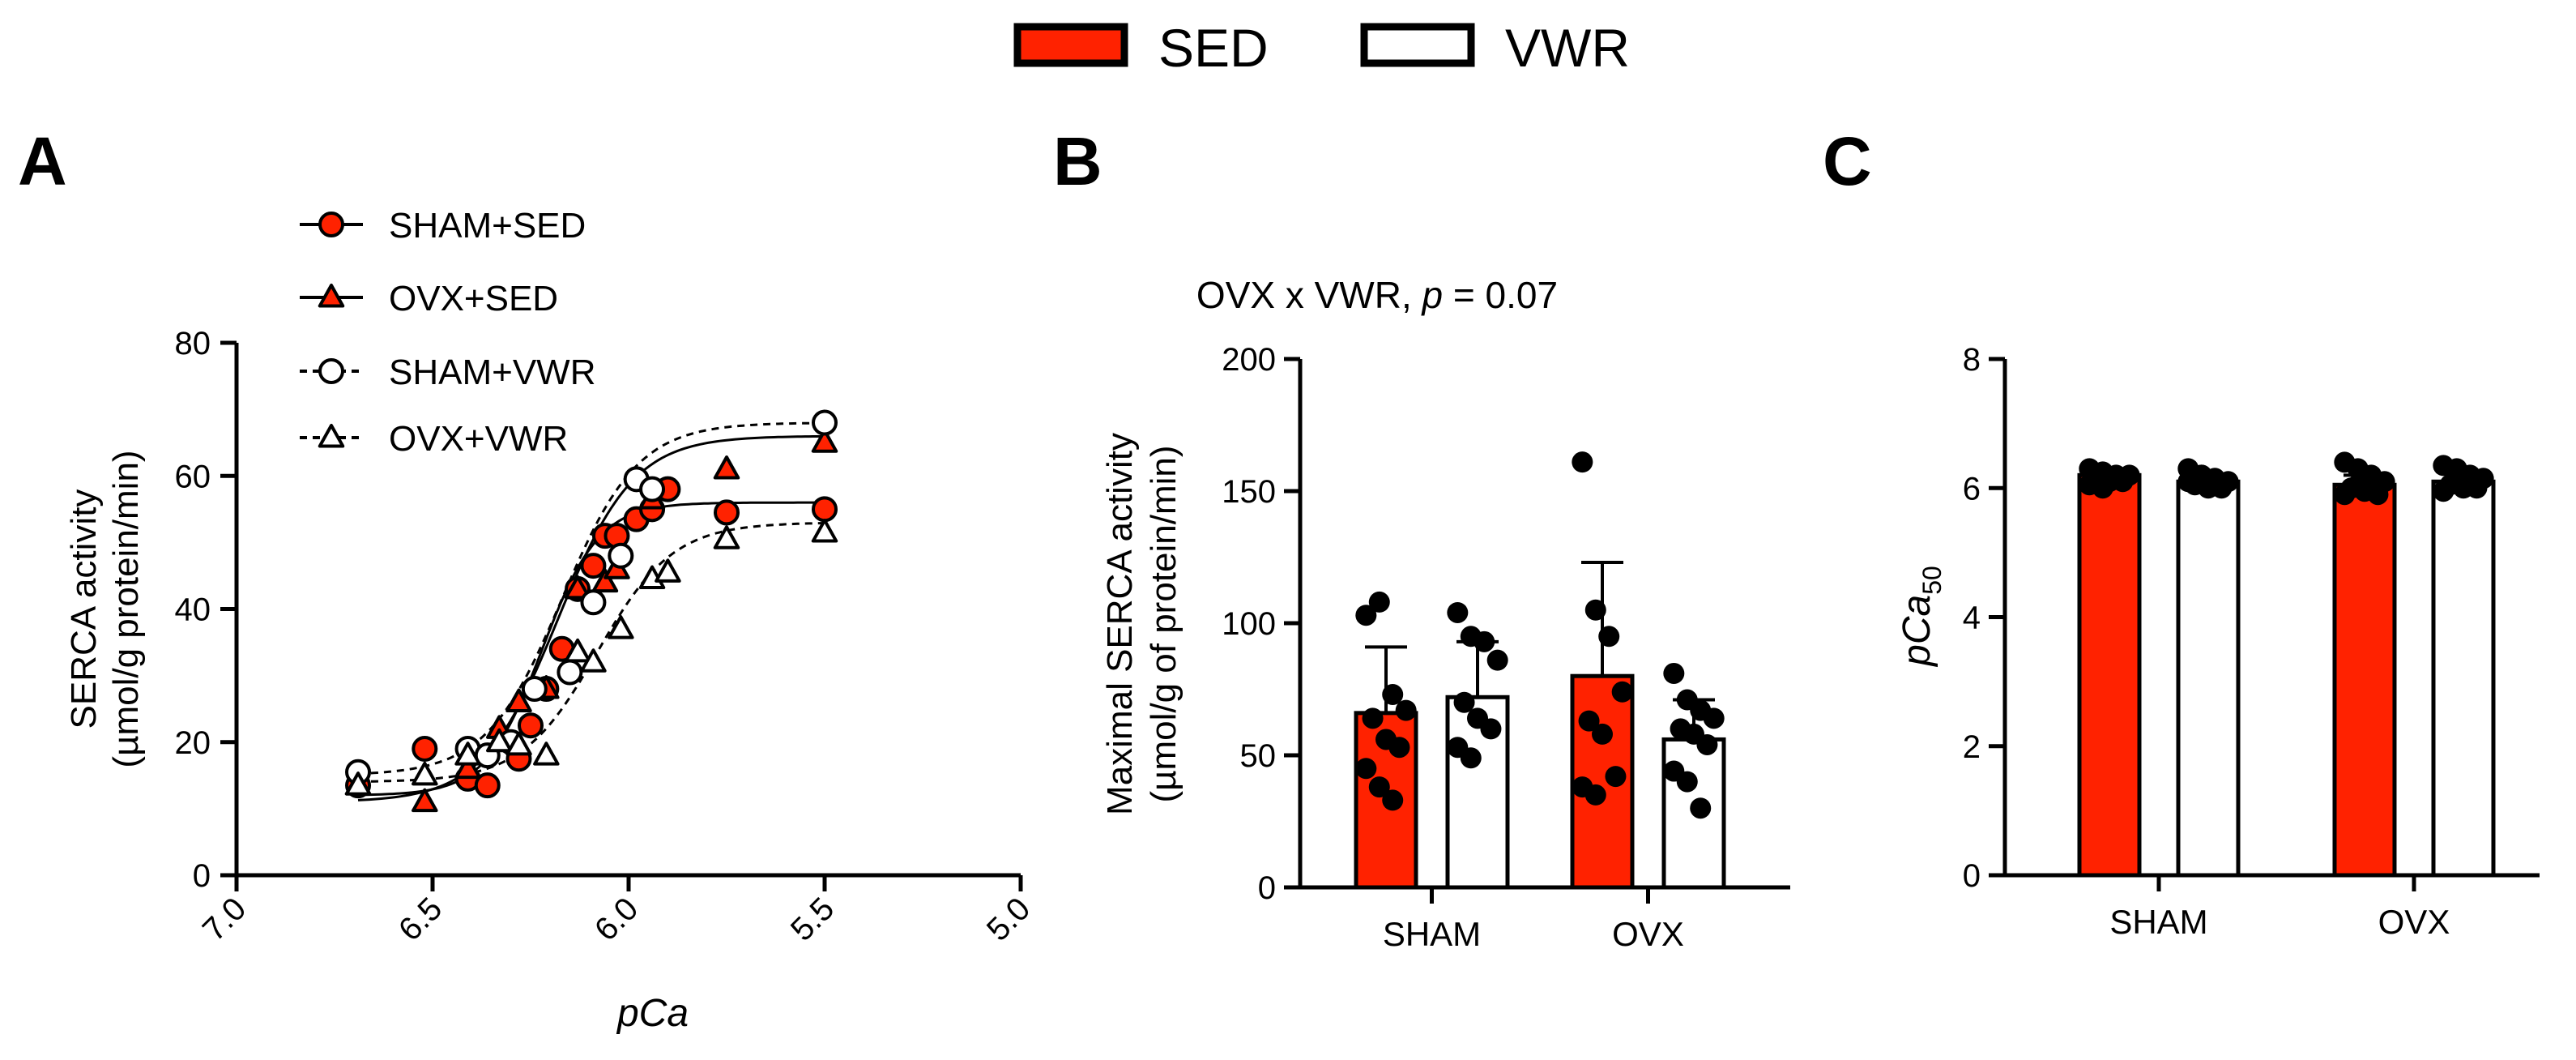 This screenshot has height=1060, width=2576. What do you see at coordinates (1972, 876) in the screenshot?
I see `panel-c-y-tick-label: 0` at bounding box center [1972, 876].